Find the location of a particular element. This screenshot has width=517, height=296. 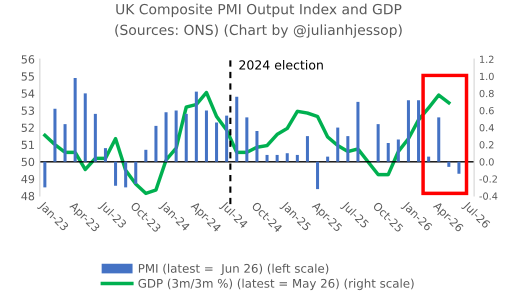

y-tick-label: 54 is located at coordinates (28, 94).